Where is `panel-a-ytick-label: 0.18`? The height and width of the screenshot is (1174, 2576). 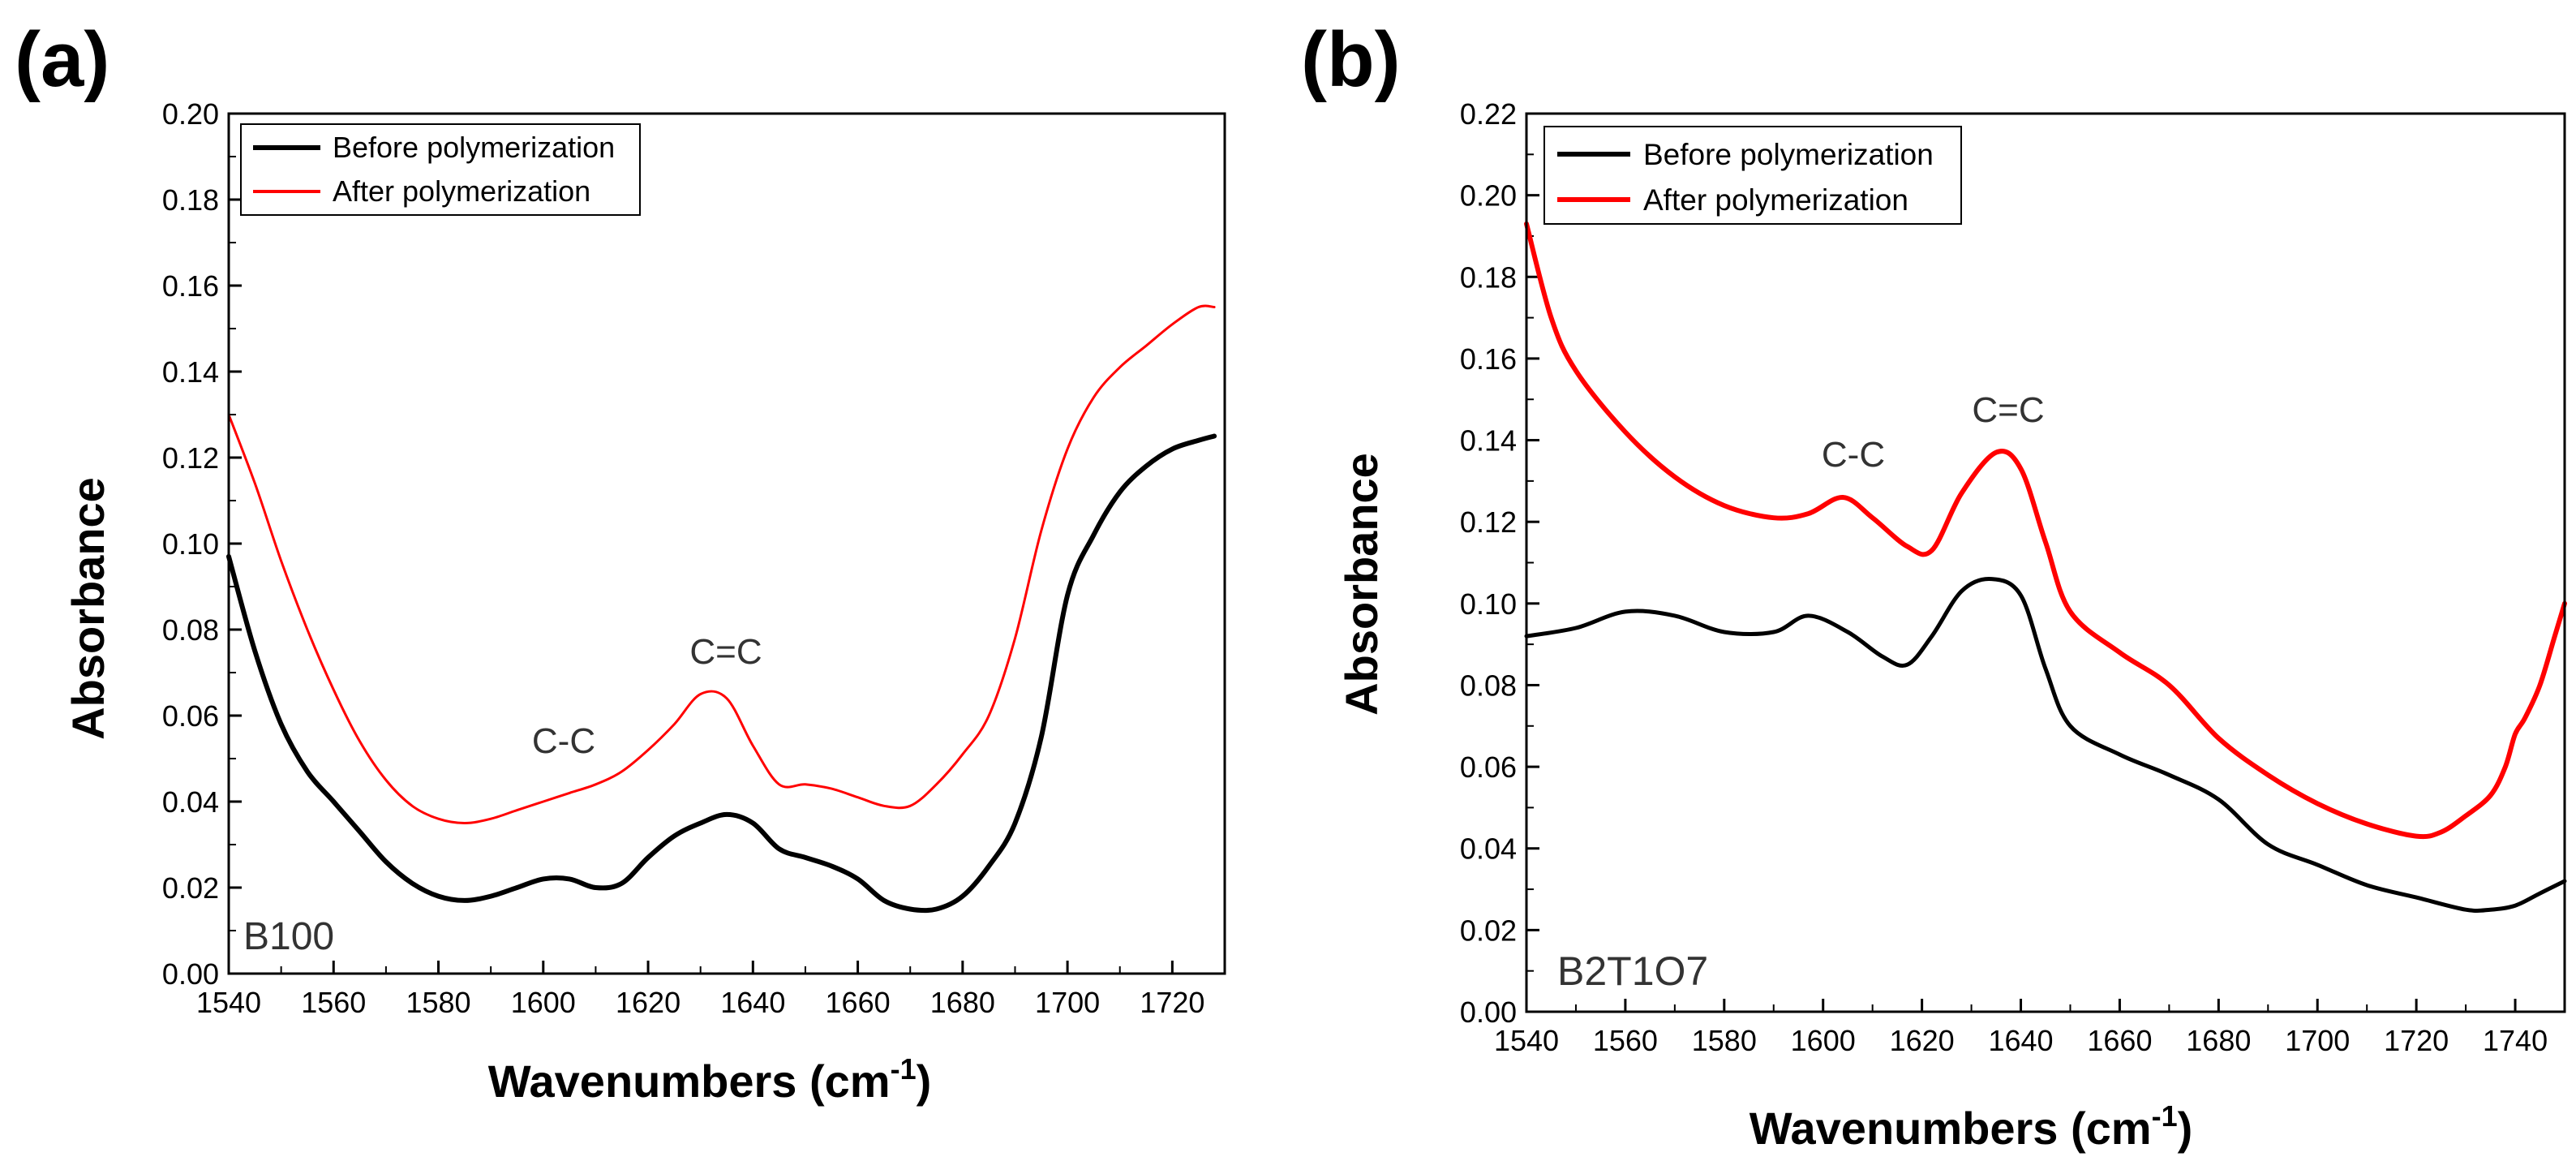
panel-a-ytick-label: 0.18 is located at coordinates (190, 200).